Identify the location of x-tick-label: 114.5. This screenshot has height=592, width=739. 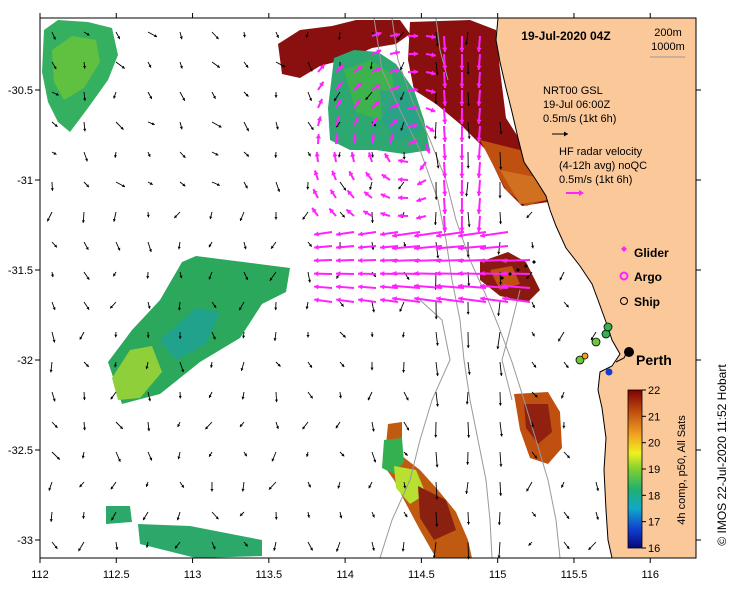
(421, 575).